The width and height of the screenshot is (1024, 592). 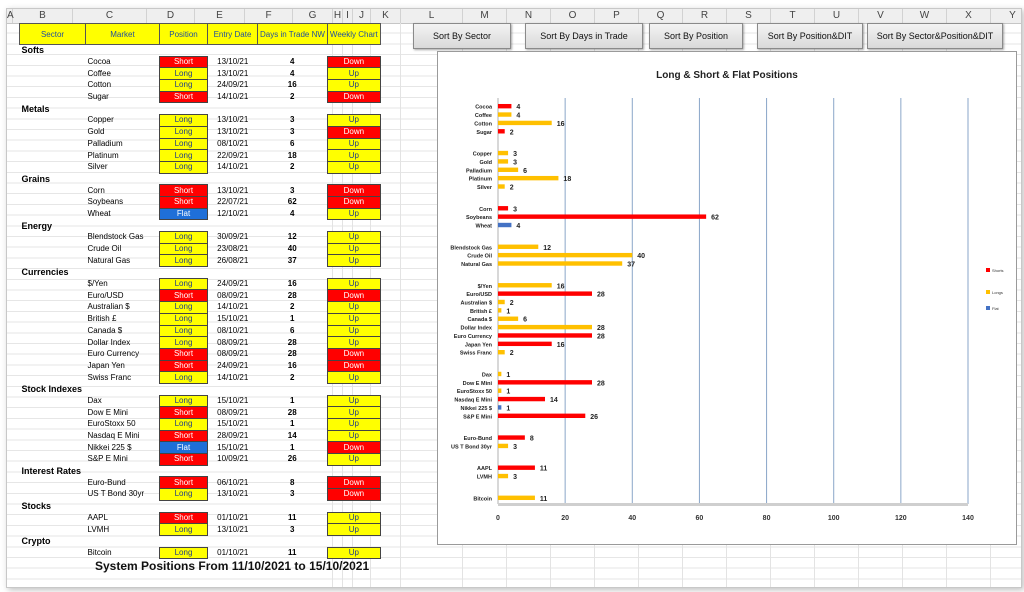 I want to click on market-cell: Crude Oil, so click(x=104, y=249).